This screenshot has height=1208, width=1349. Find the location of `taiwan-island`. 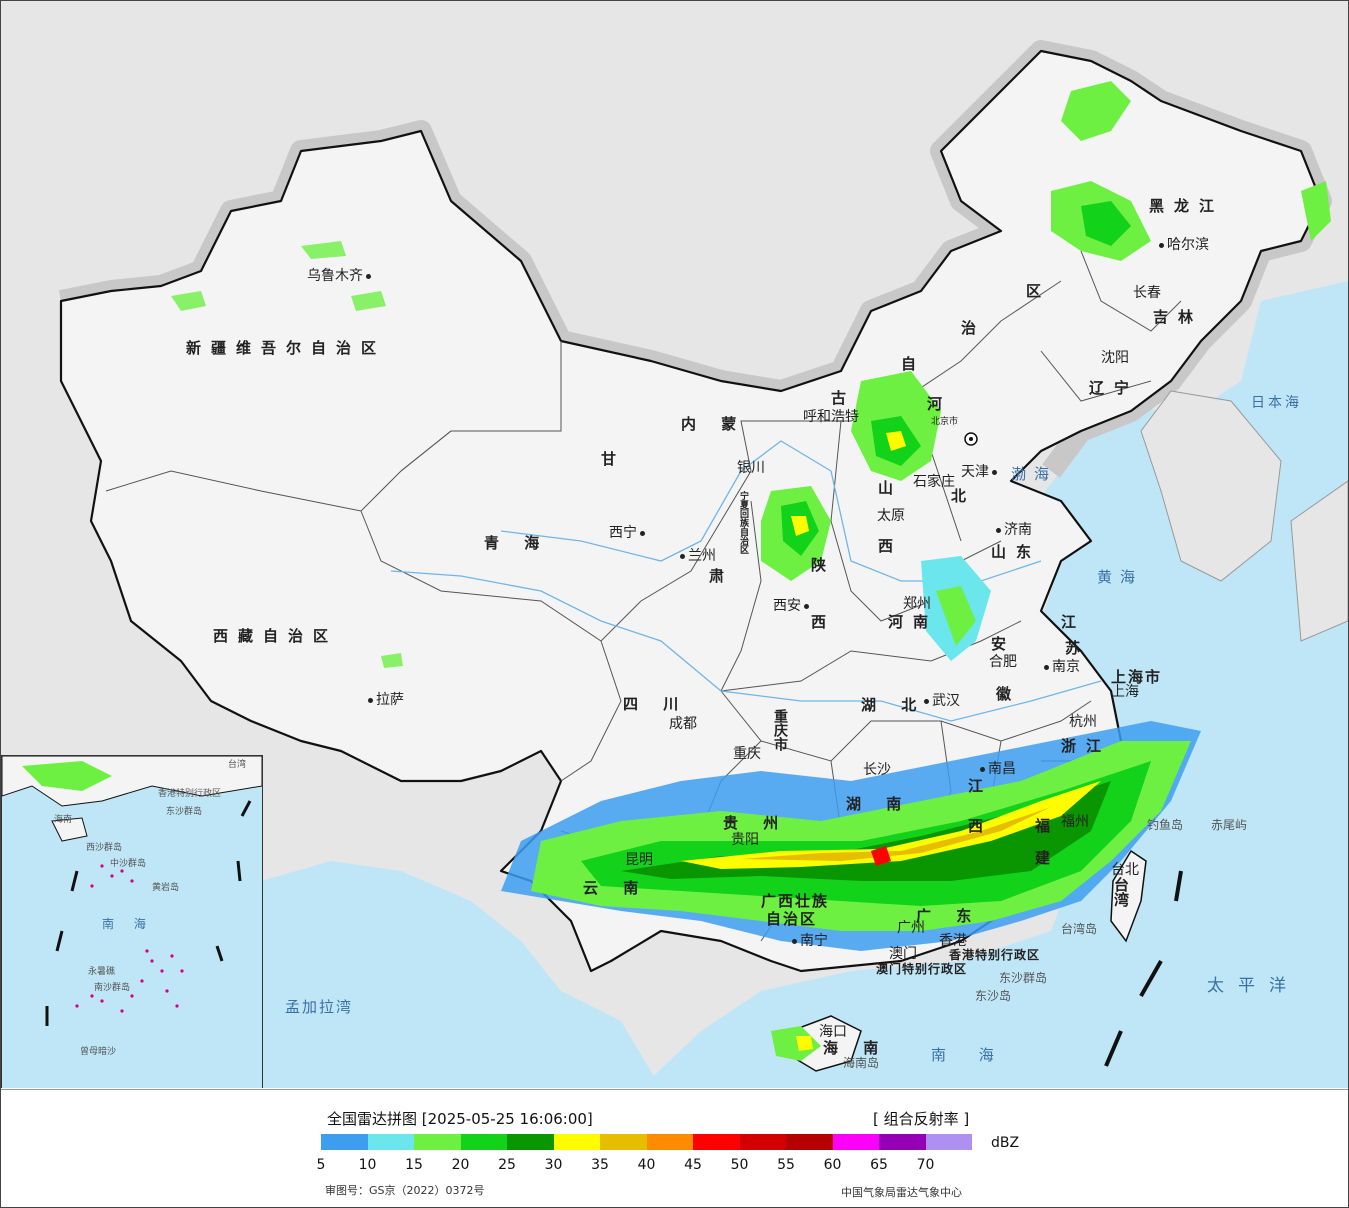

taiwan-island is located at coordinates (1128, 896).